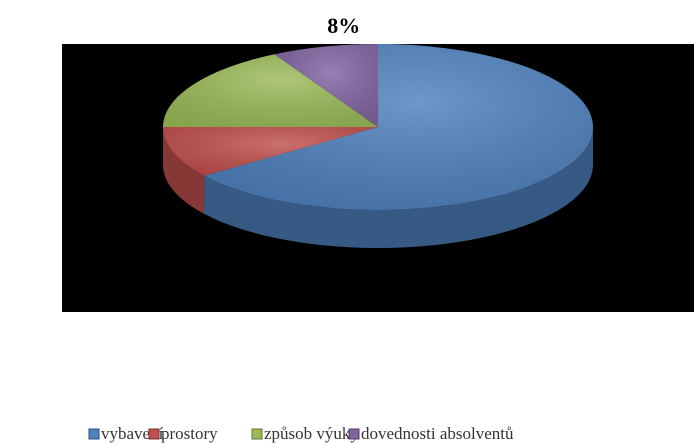  Describe the element at coordinates (311, 433) in the screenshot. I see `legend-label: způsob výuky` at that location.